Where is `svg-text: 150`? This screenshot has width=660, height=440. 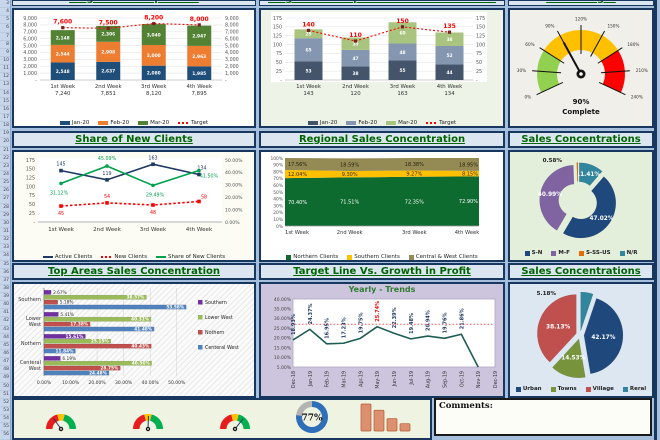
svg-text: 150 is located at coordinates (480, 28).